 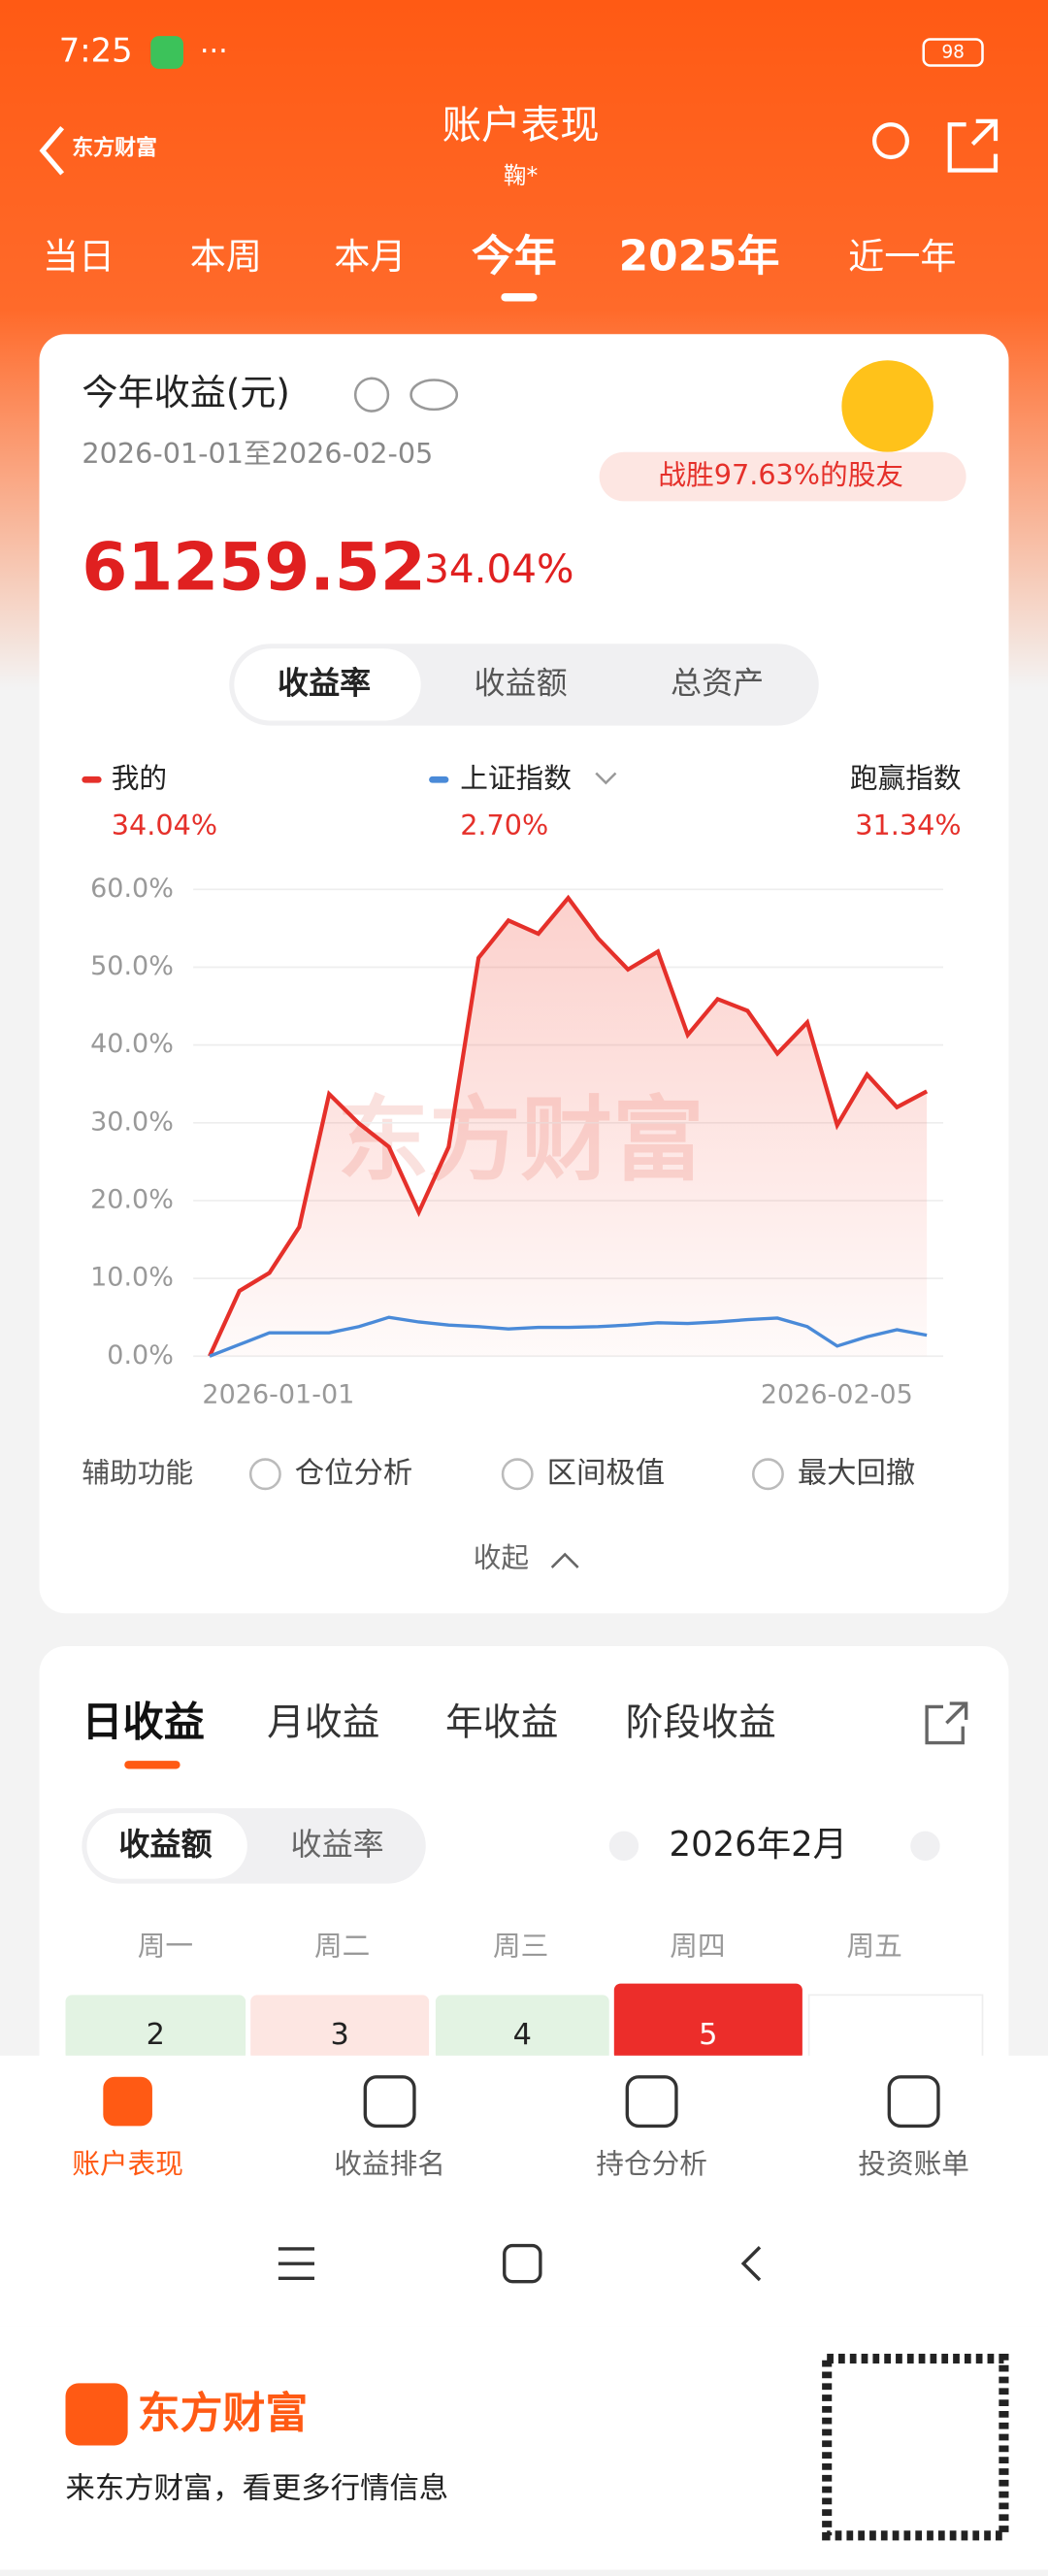 I want to click on call-icon, so click(x=166, y=52).